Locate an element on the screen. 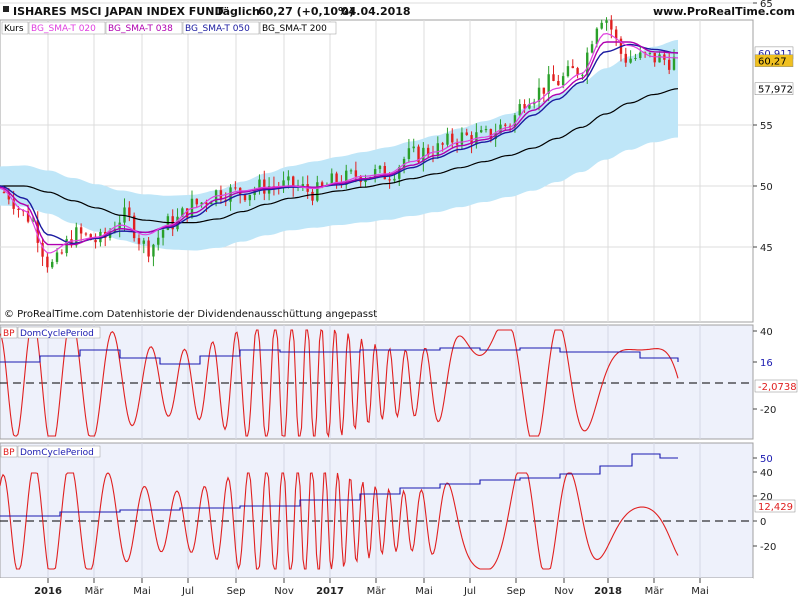 The image size is (800, 600). period-label: Täglich is located at coordinates (238, 11).